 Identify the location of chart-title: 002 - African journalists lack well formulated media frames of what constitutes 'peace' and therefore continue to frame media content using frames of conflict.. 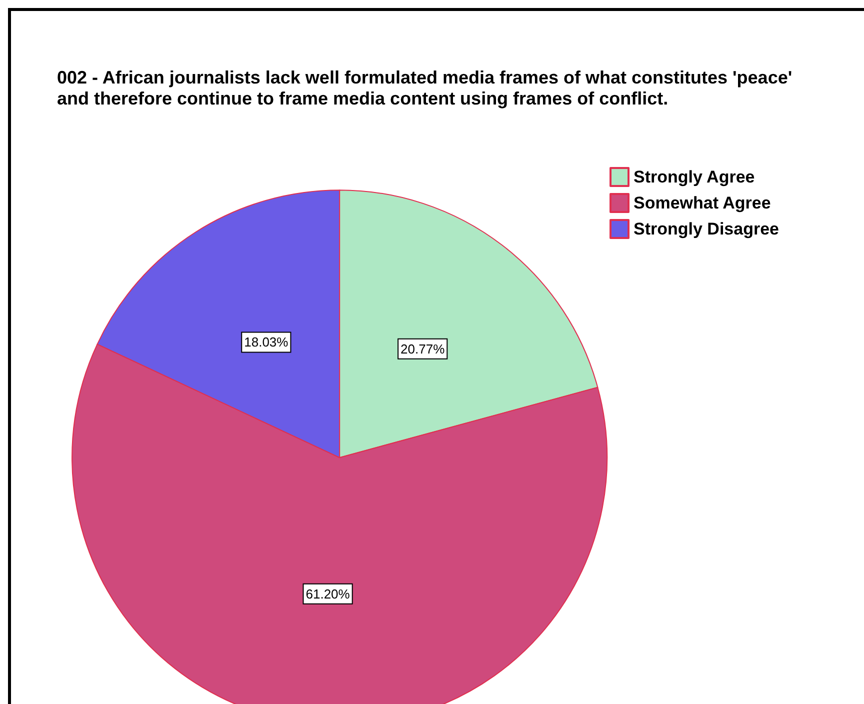
(427, 88).